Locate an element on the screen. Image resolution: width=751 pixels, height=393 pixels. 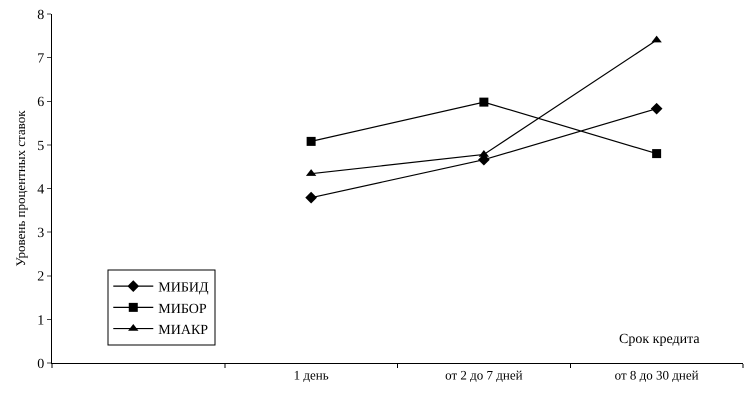
legend-label: МИАКР is located at coordinates (183, 330).